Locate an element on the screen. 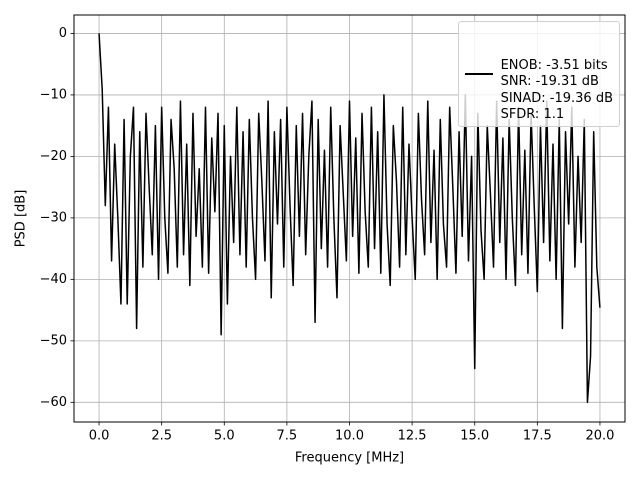 The height and width of the screenshot is (480, 640). y-tick-label: −30 is located at coordinates (53, 217).